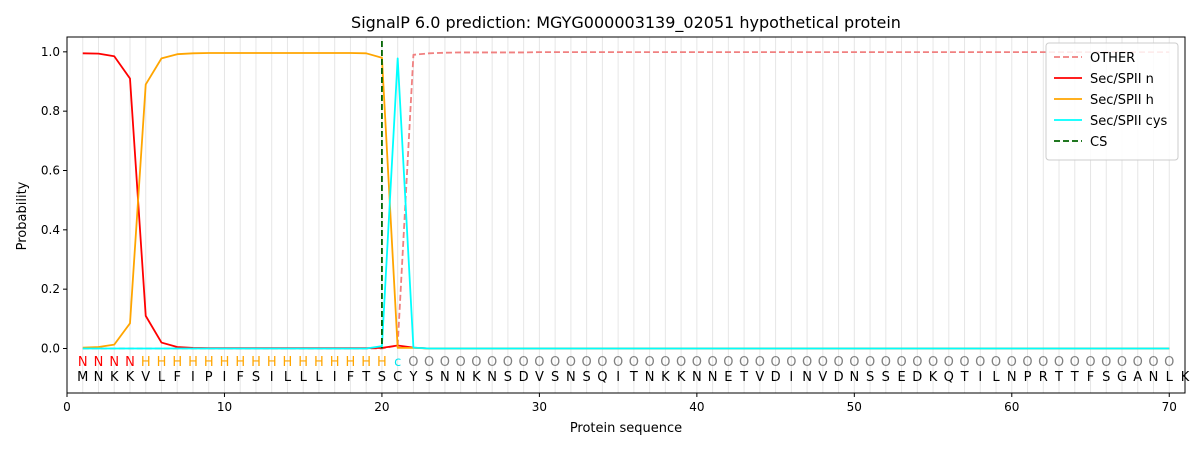  What do you see at coordinates (1169, 407) in the screenshot?
I see `x-tick-label: 70` at bounding box center [1169, 407].